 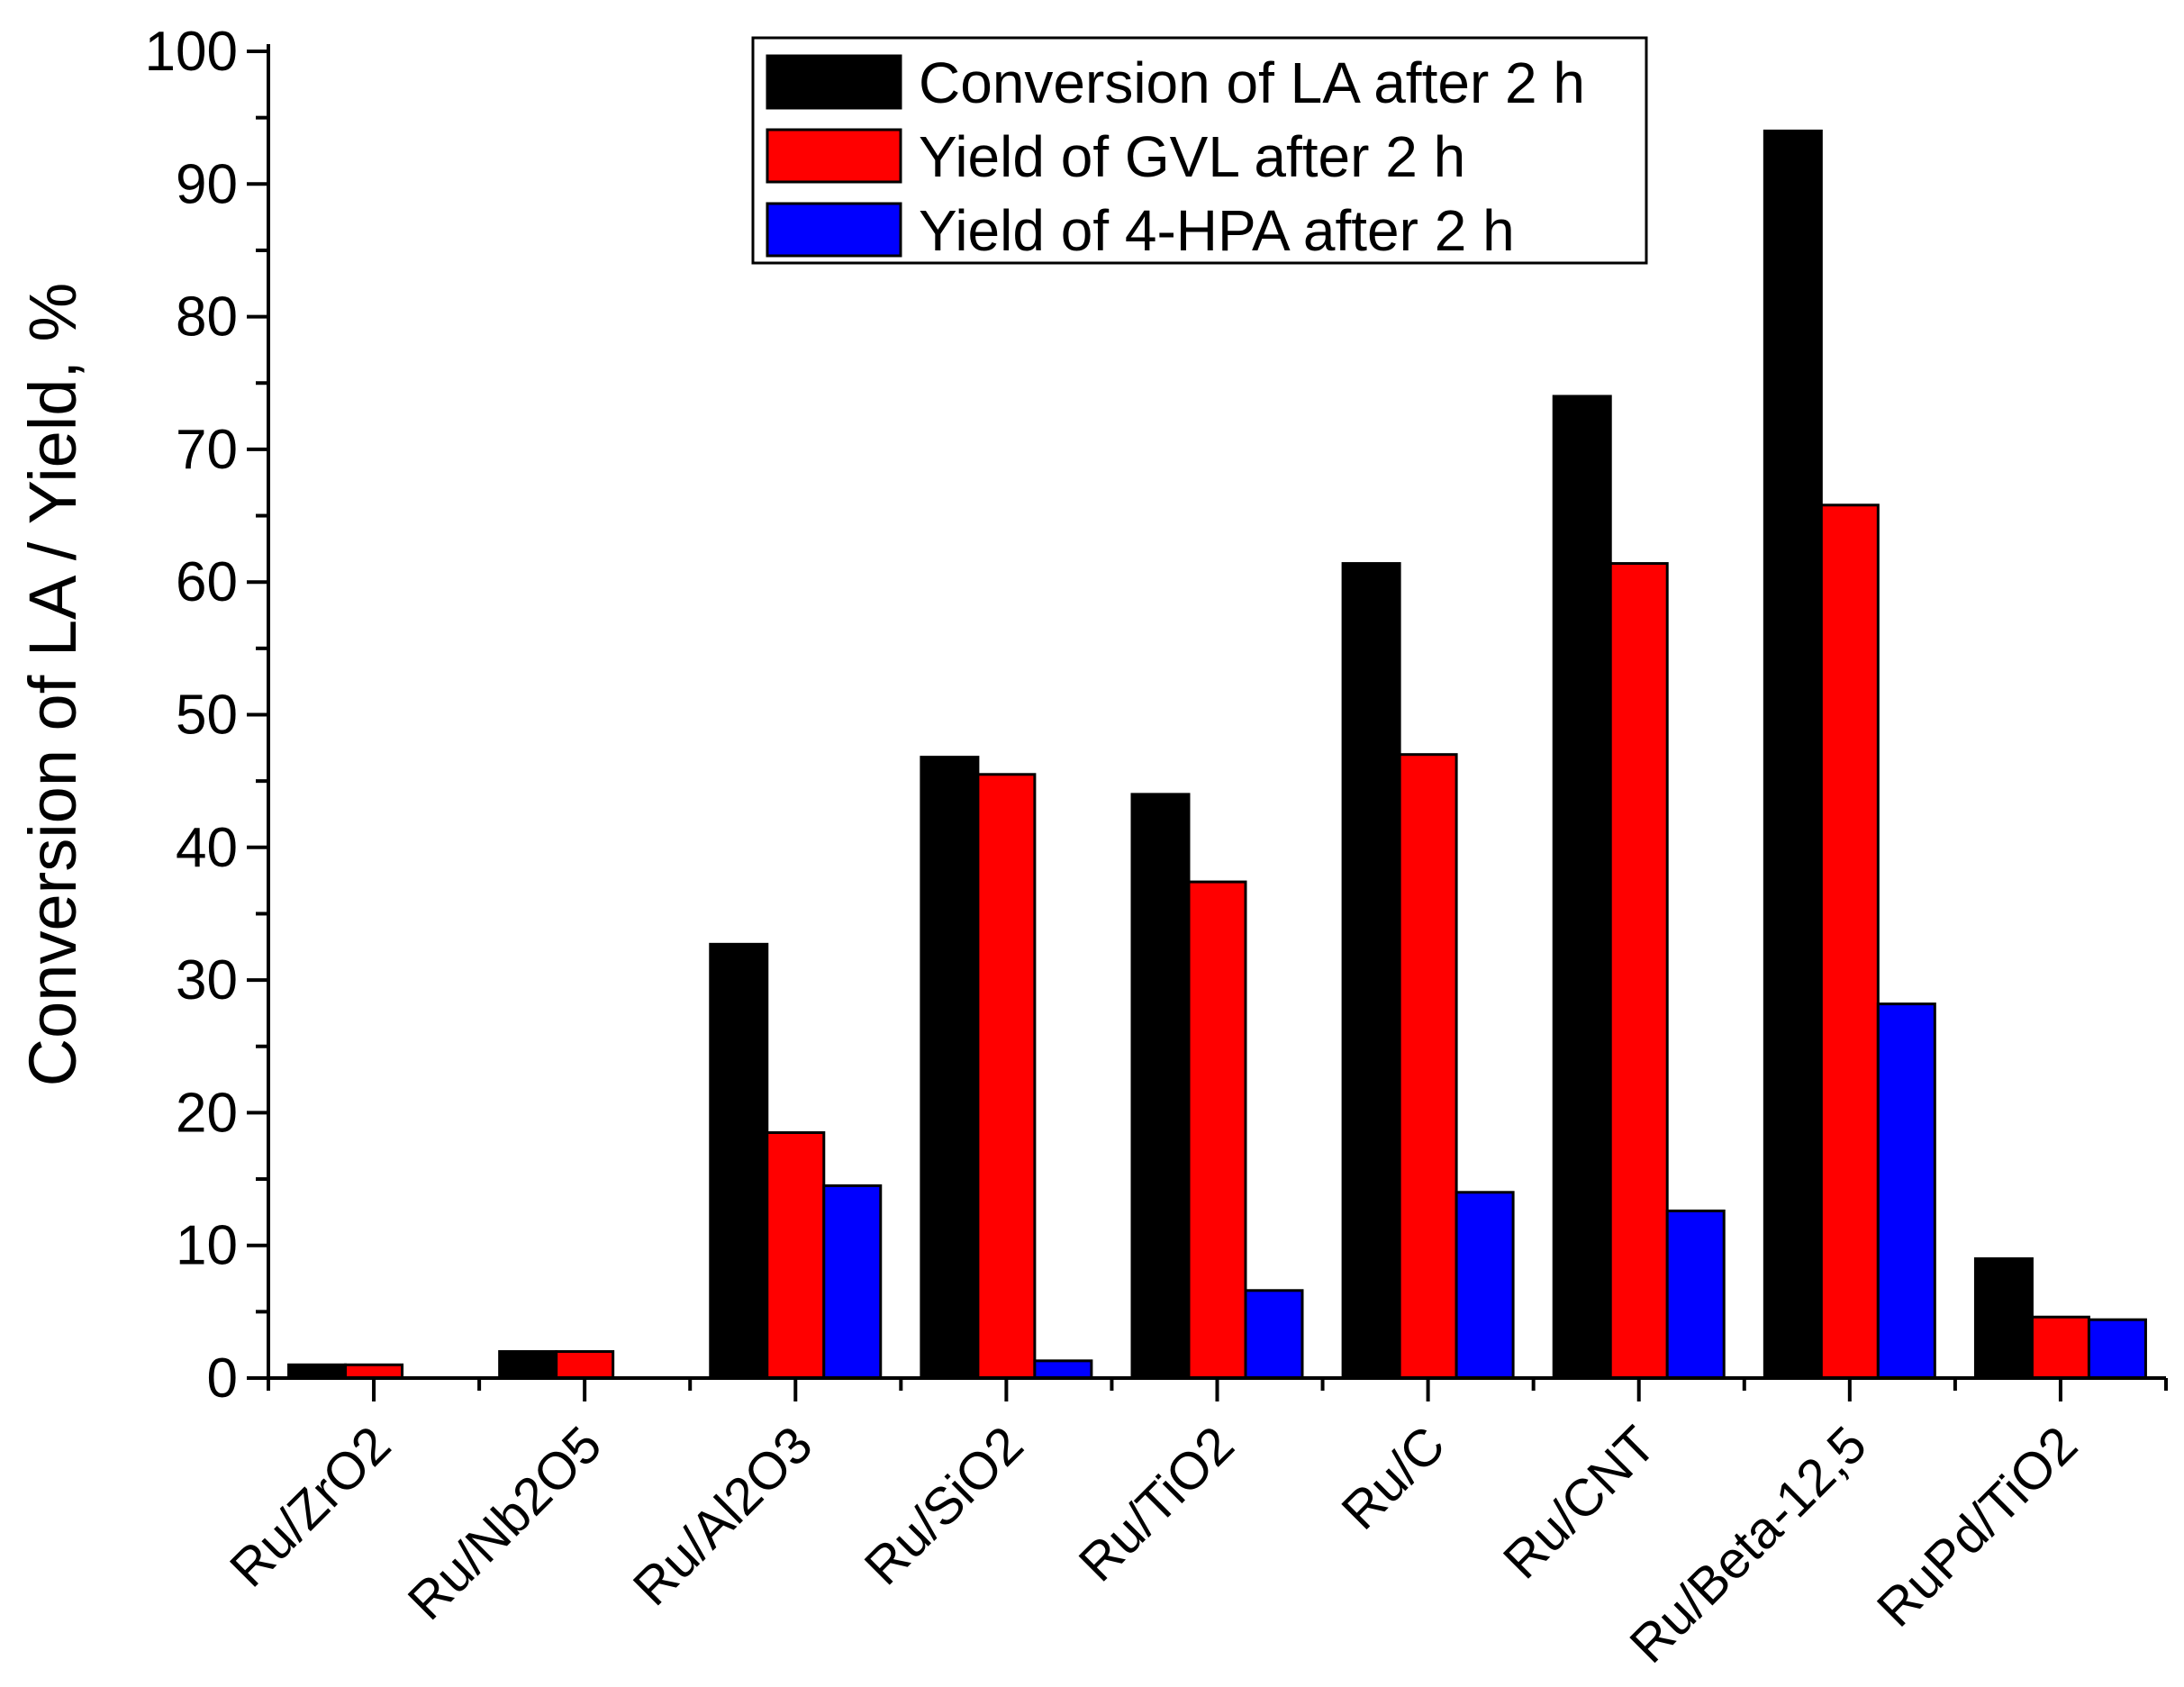 What do you see at coordinates (207, 582) in the screenshot?
I see `y-tick-label: 60` at bounding box center [207, 582].